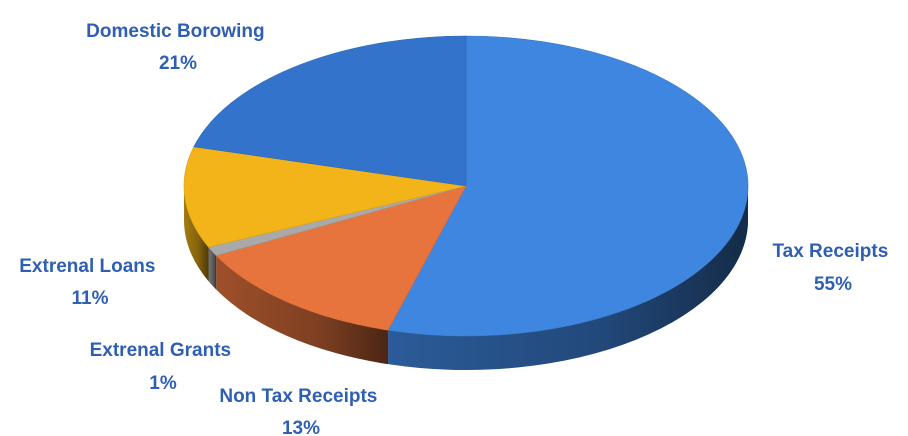  I want to click on slice-side-shade-non-tax-receipts, so click(302, 310).